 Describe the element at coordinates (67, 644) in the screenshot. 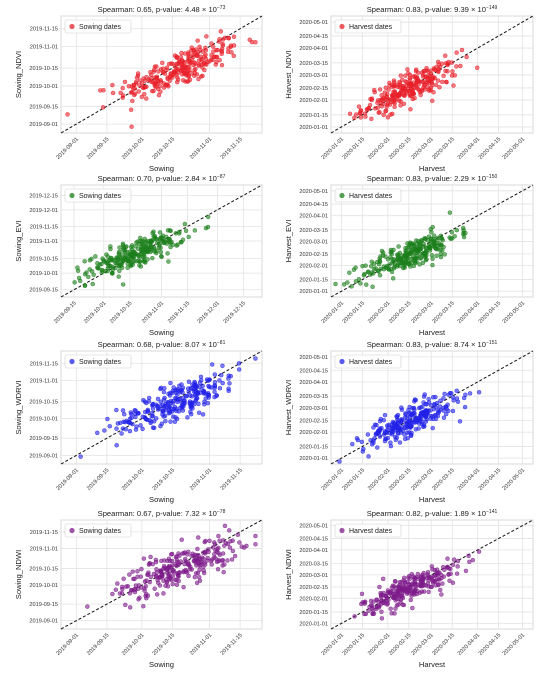

I see `x-tick-label: 2019-09-01` at that location.